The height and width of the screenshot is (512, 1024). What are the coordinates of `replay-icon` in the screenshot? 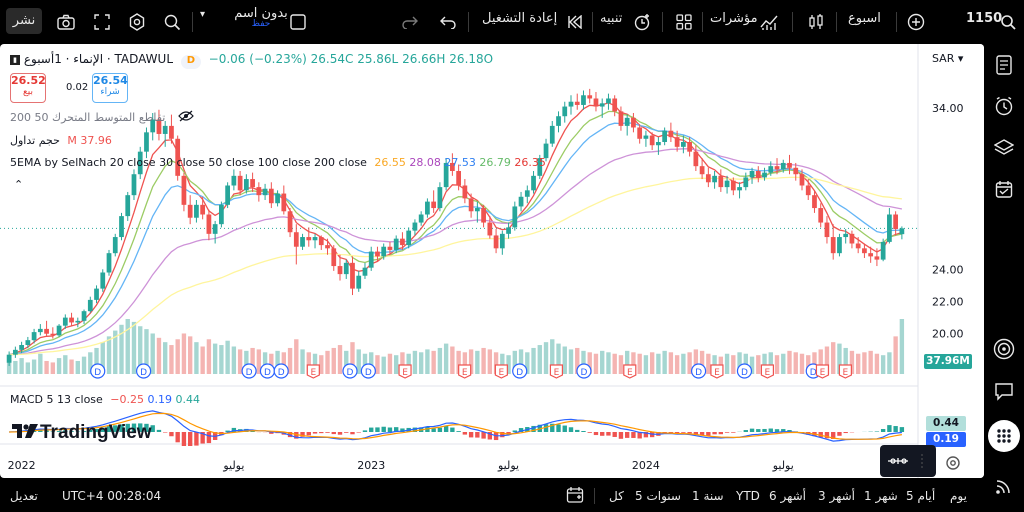 It's located at (575, 22).